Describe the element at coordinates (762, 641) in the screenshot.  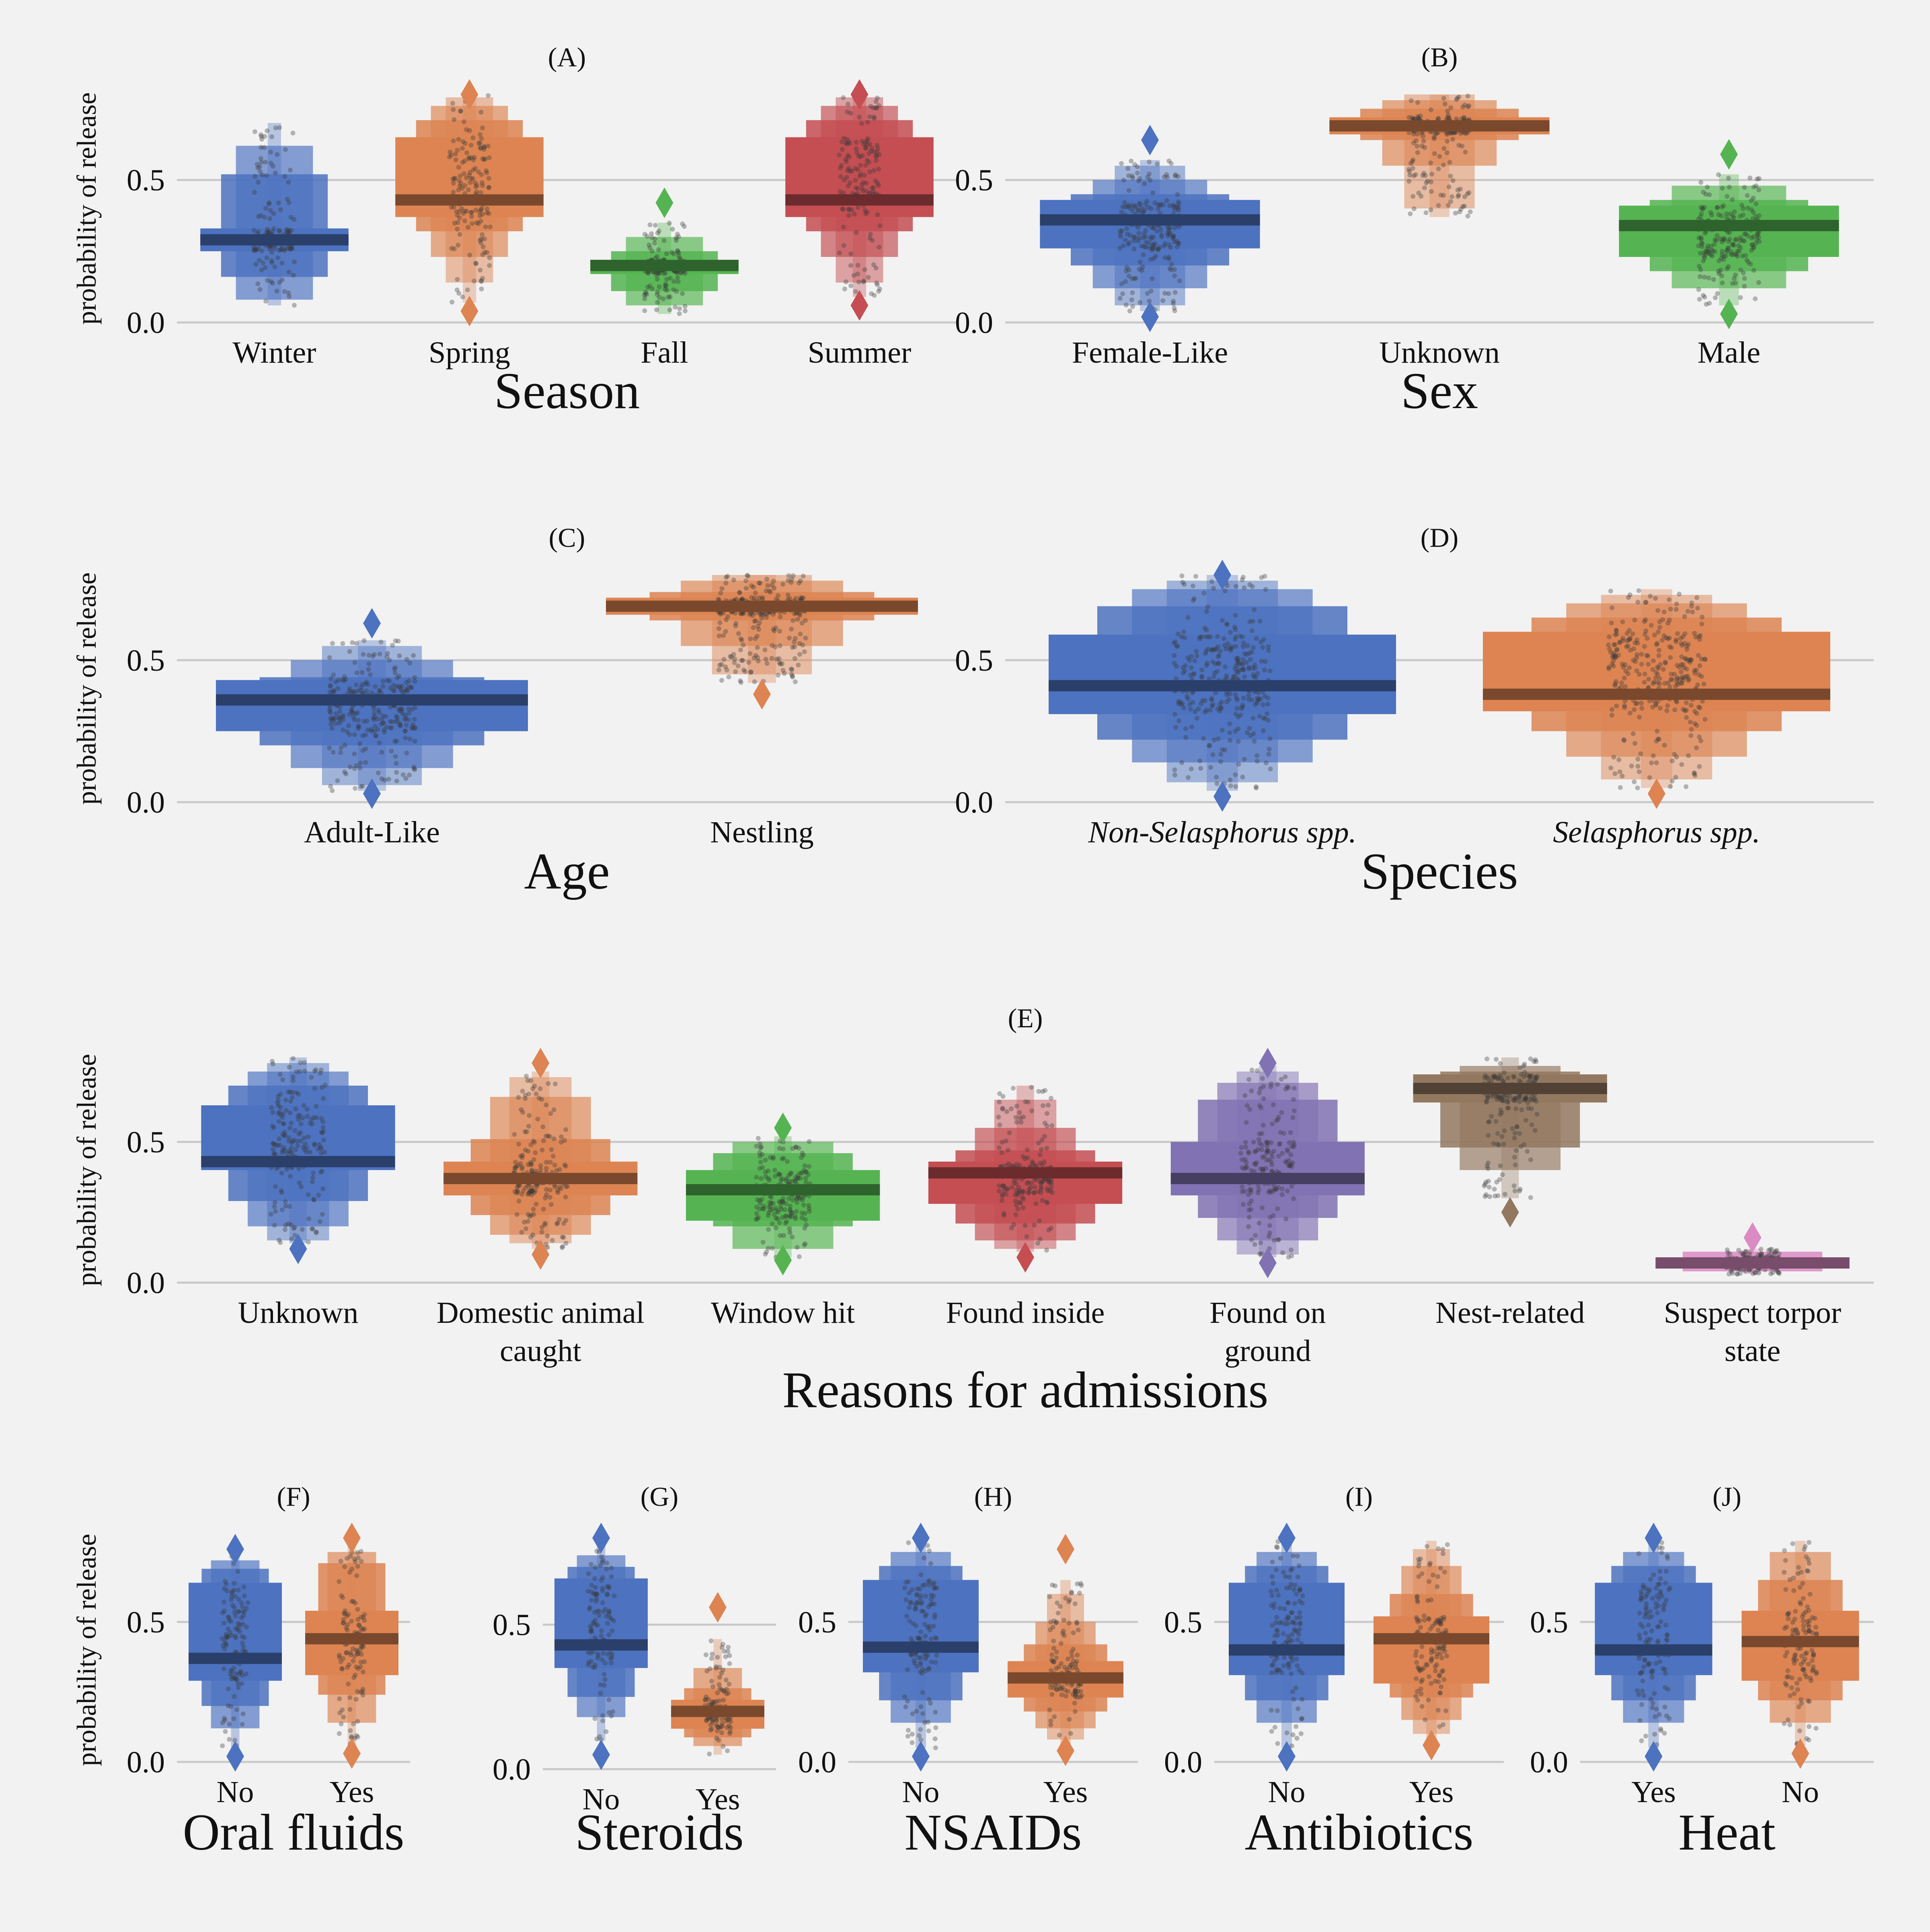
I see `boxen-nestling` at that location.